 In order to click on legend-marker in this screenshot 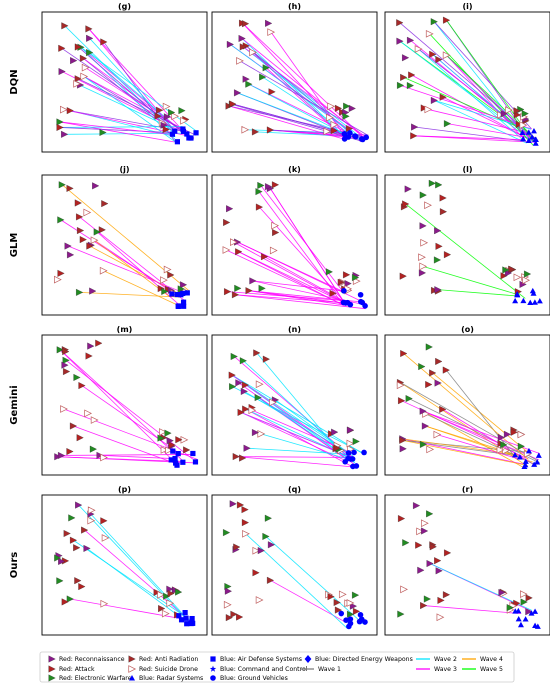, I will do `click(132, 678)`.